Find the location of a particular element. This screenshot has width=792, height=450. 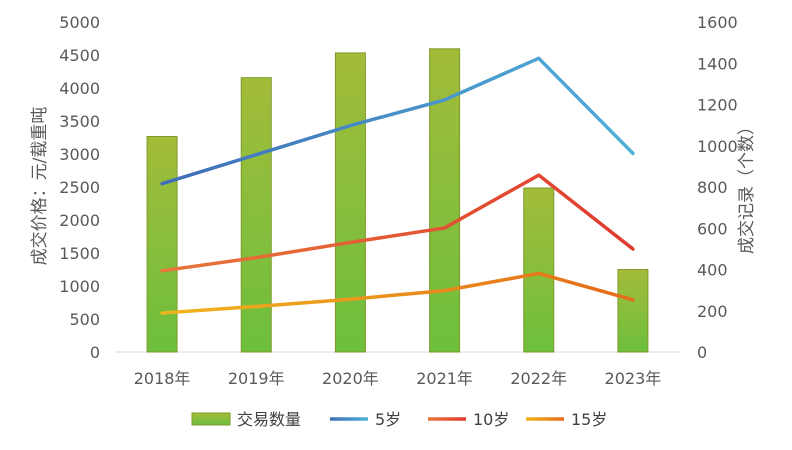

y2-tick-label: 600 is located at coordinates (712, 228).